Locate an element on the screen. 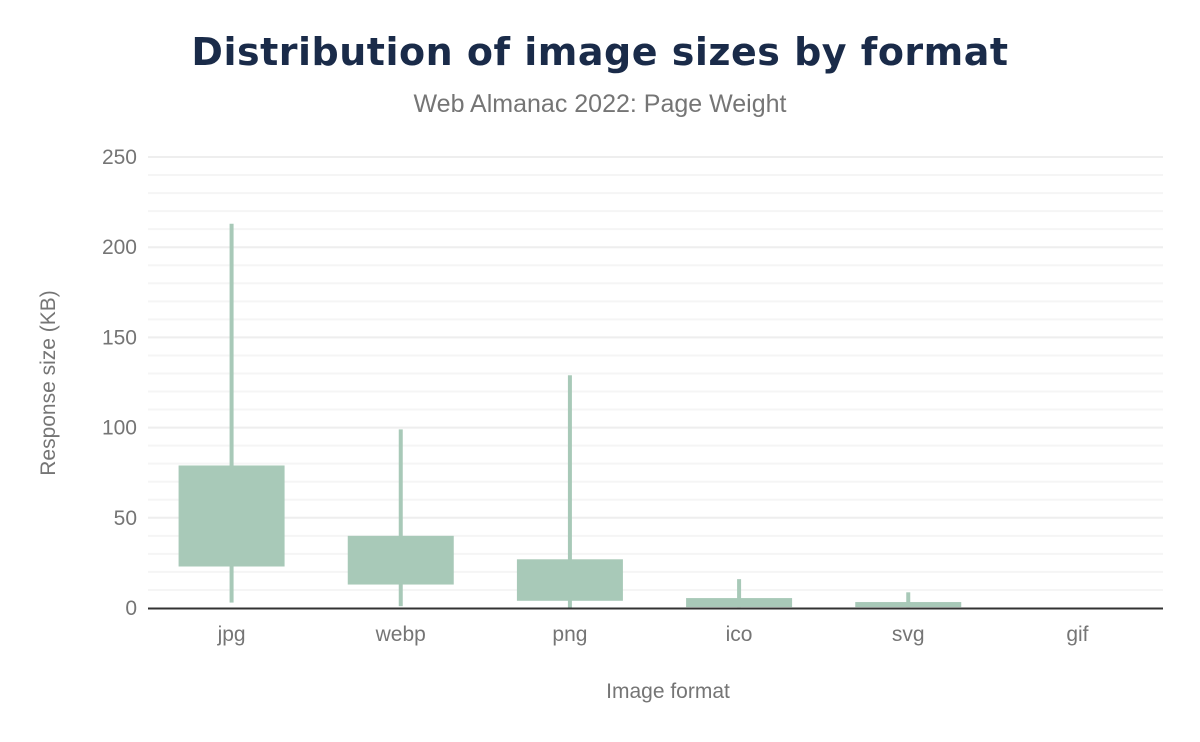 This screenshot has height=742, width=1200. whisker-svg is located at coordinates (908, 600).